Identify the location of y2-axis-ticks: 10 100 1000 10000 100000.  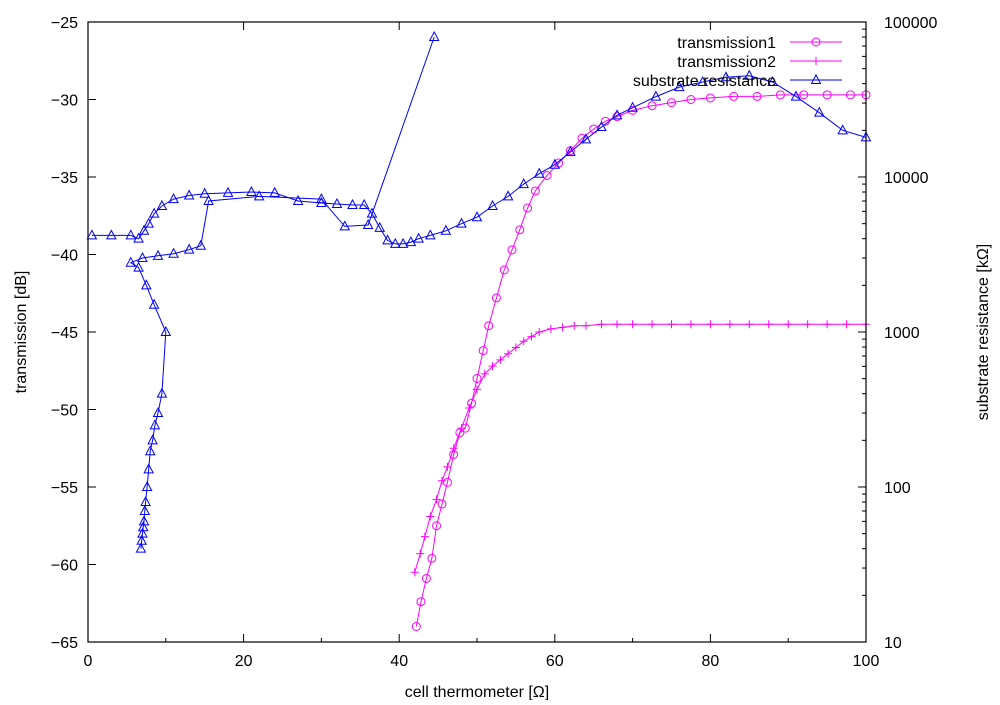
(897, 333).